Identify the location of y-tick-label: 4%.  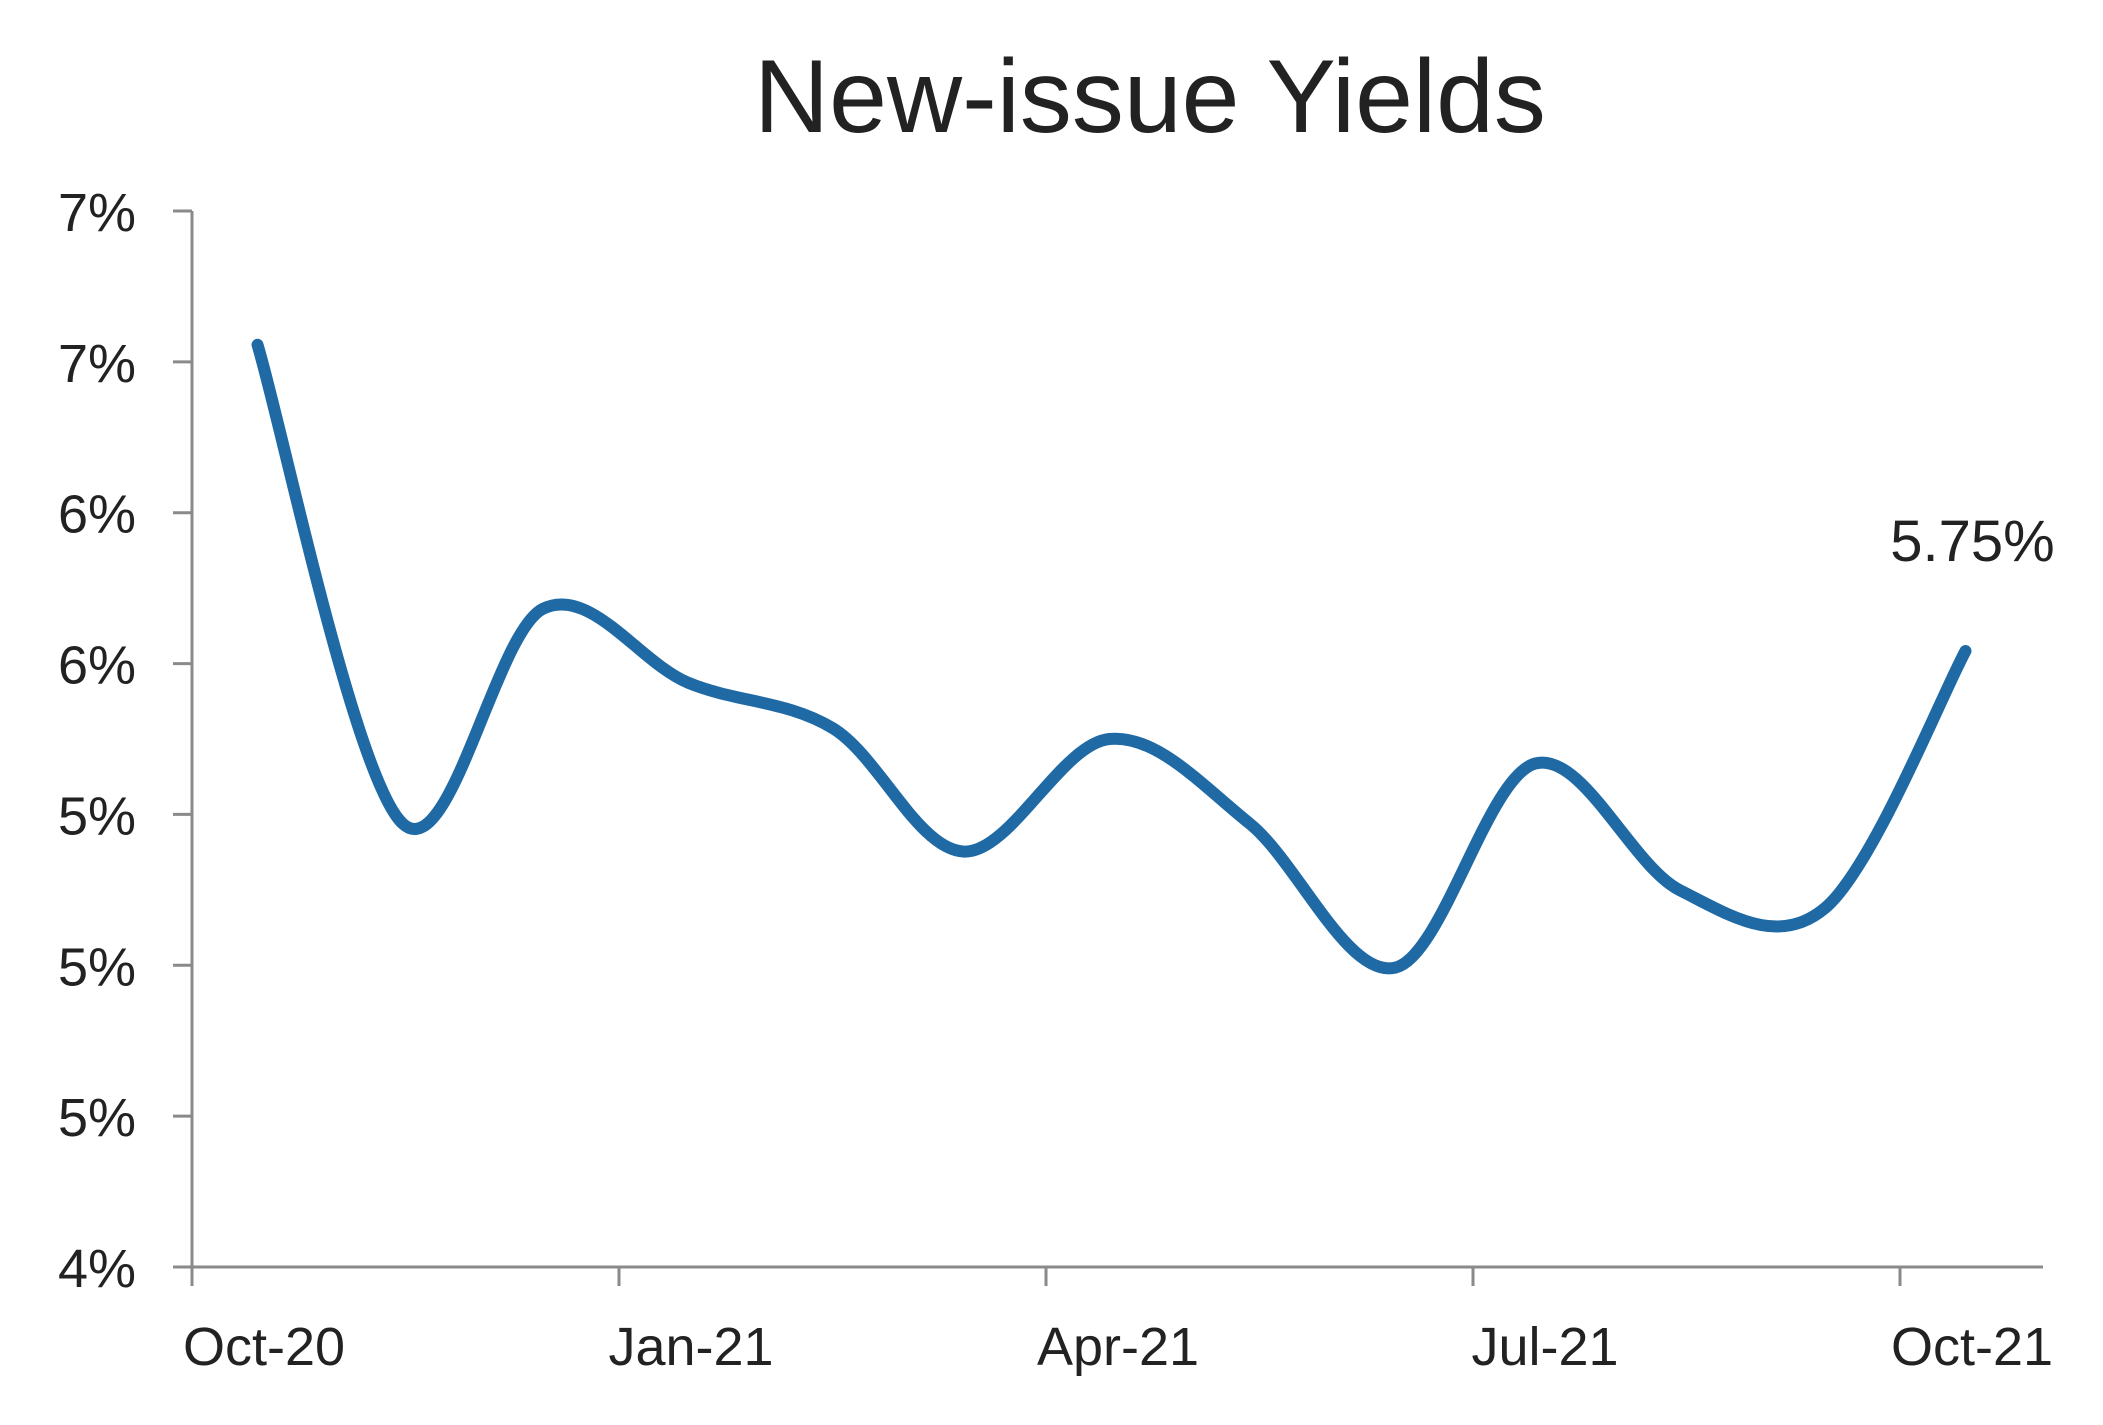
(97, 1269).